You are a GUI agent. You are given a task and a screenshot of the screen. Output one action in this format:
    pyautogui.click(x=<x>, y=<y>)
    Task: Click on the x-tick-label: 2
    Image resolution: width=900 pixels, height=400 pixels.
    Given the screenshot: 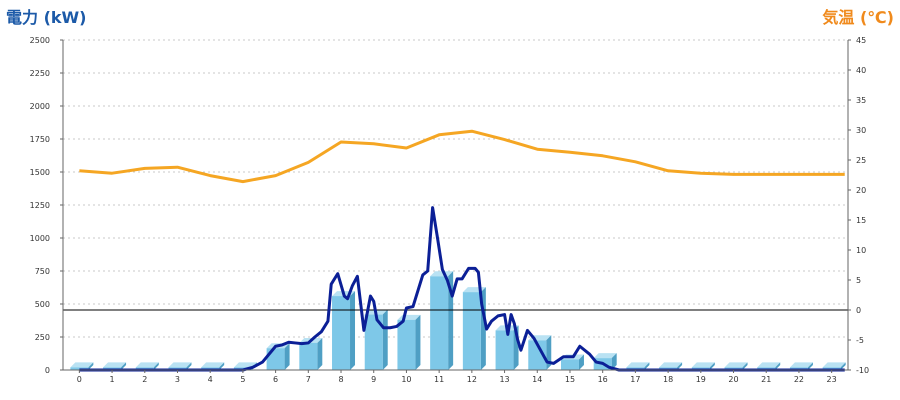 What is the action you would take?
    pyautogui.click(x=144, y=379)
    